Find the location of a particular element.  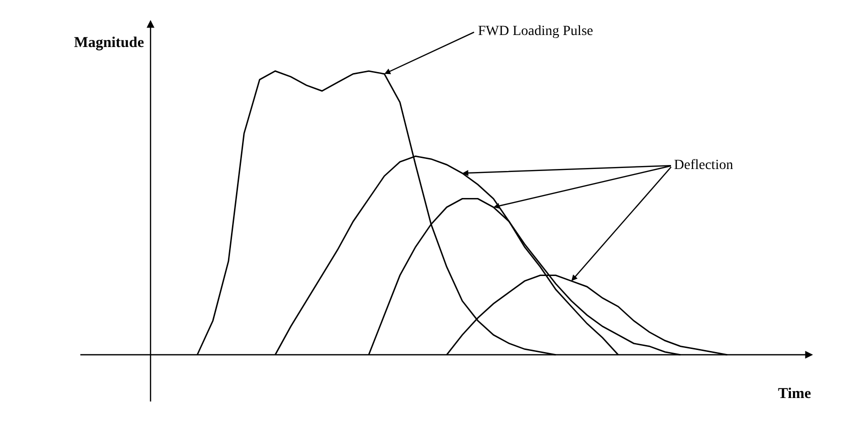

annotation: Deflection is located at coordinates (704, 165).